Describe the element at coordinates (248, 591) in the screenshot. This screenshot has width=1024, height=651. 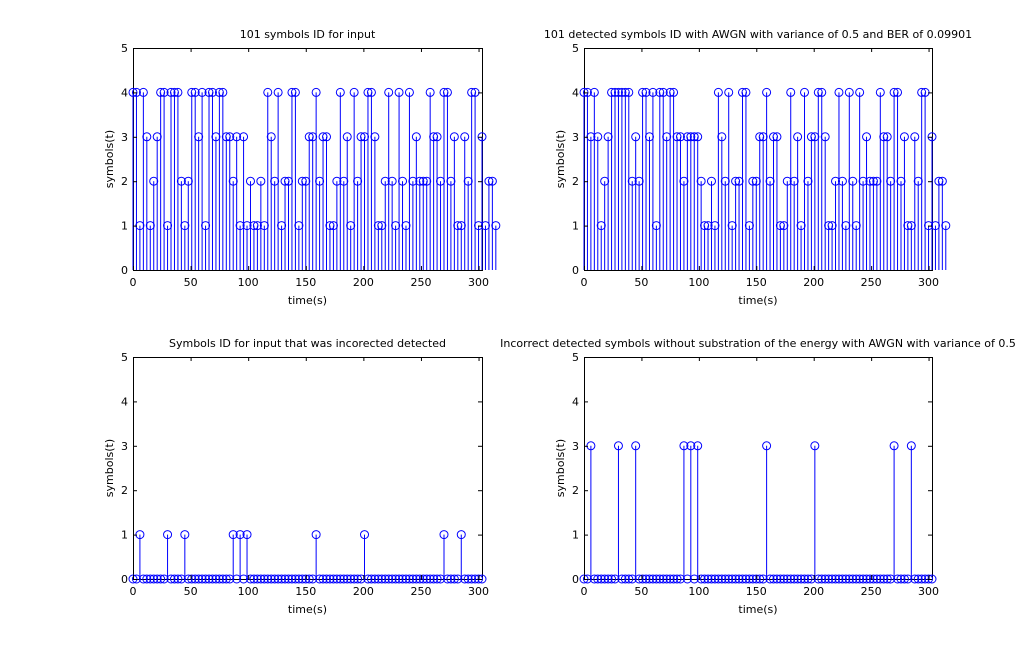
I see `x-tick-label: 100` at that location.